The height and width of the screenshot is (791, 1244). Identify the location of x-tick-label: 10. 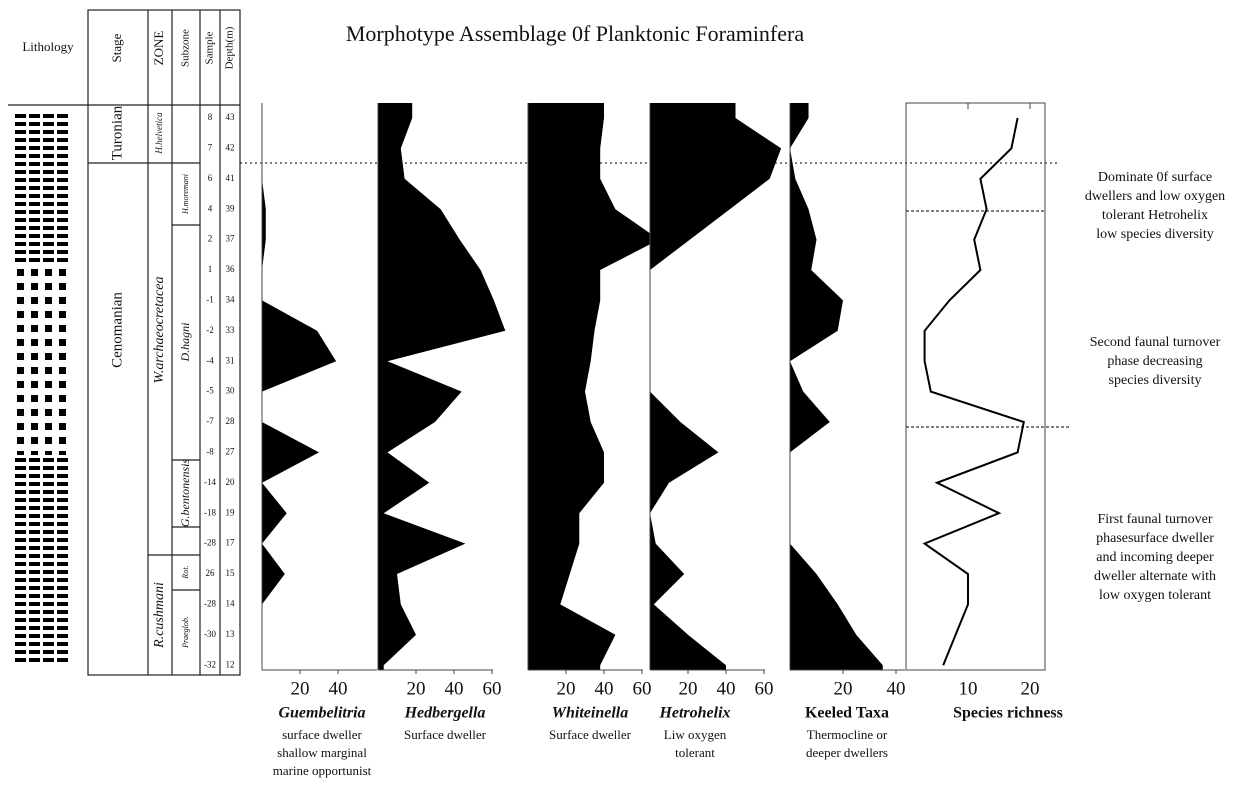
(968, 688).